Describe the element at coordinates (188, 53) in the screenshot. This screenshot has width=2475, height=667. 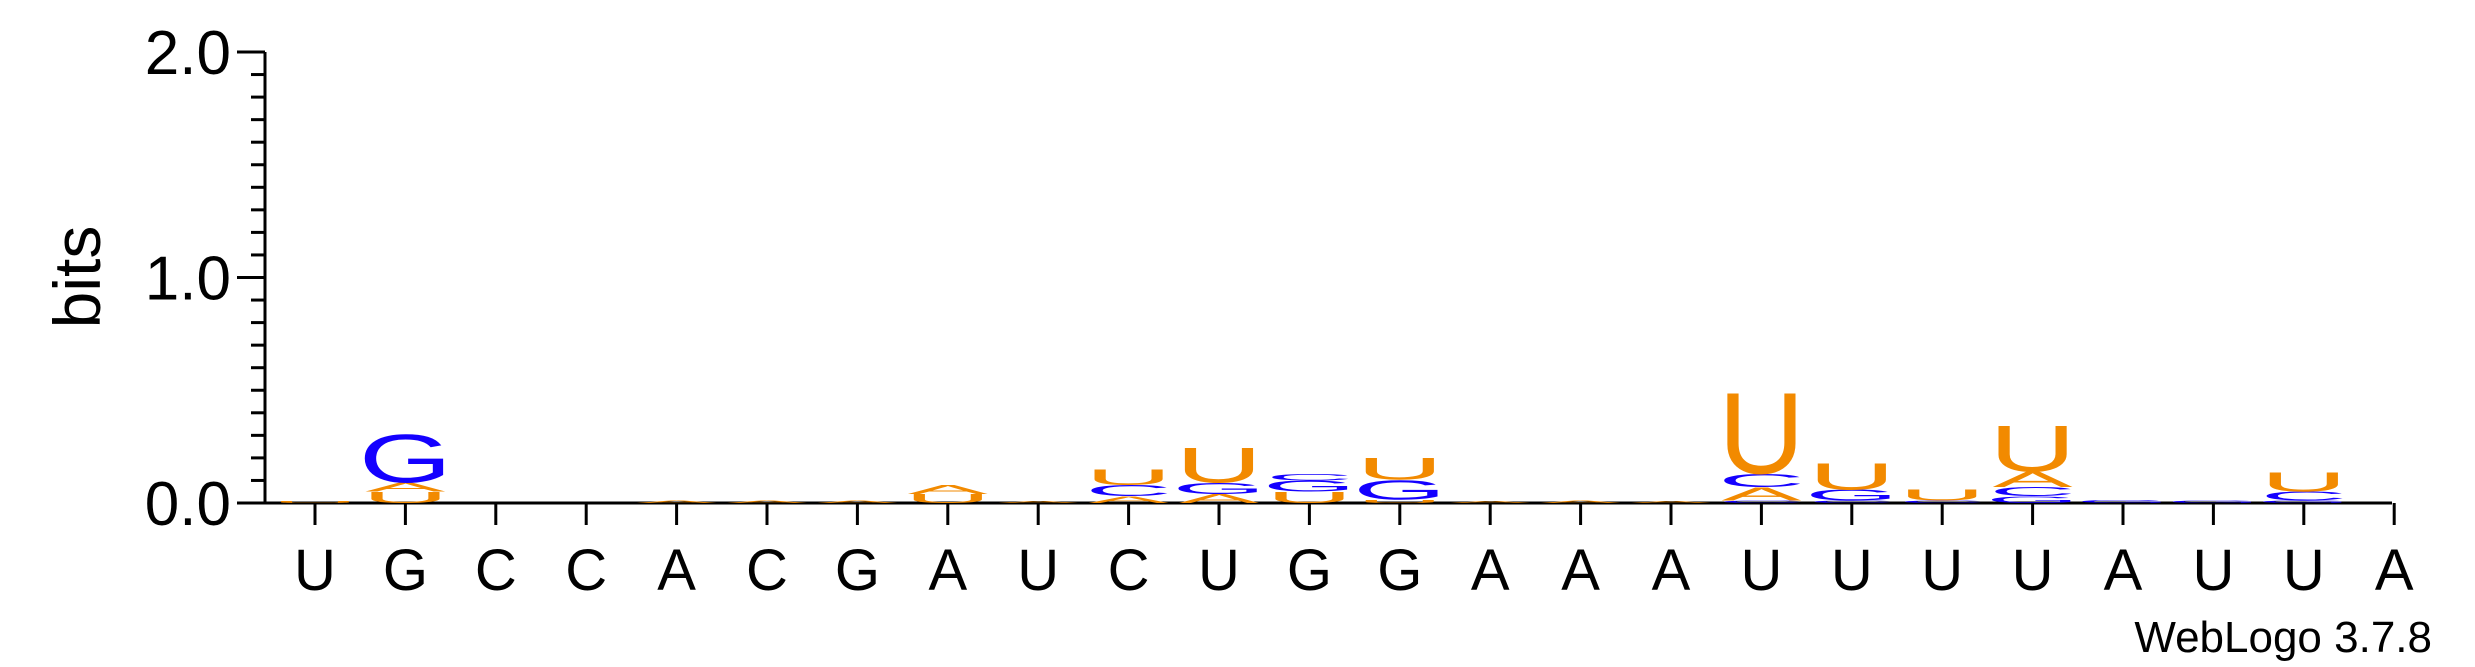
I see `y-tick-label: 2.0` at that location.